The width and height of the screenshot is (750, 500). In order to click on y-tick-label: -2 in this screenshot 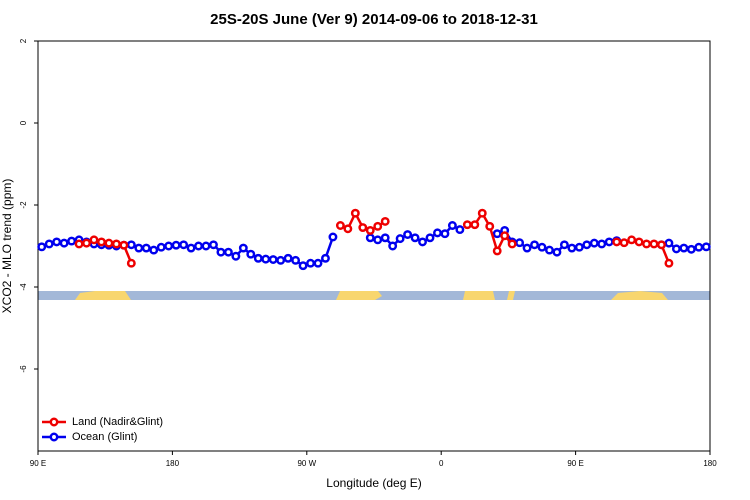, I will do `click(23, 205)`.